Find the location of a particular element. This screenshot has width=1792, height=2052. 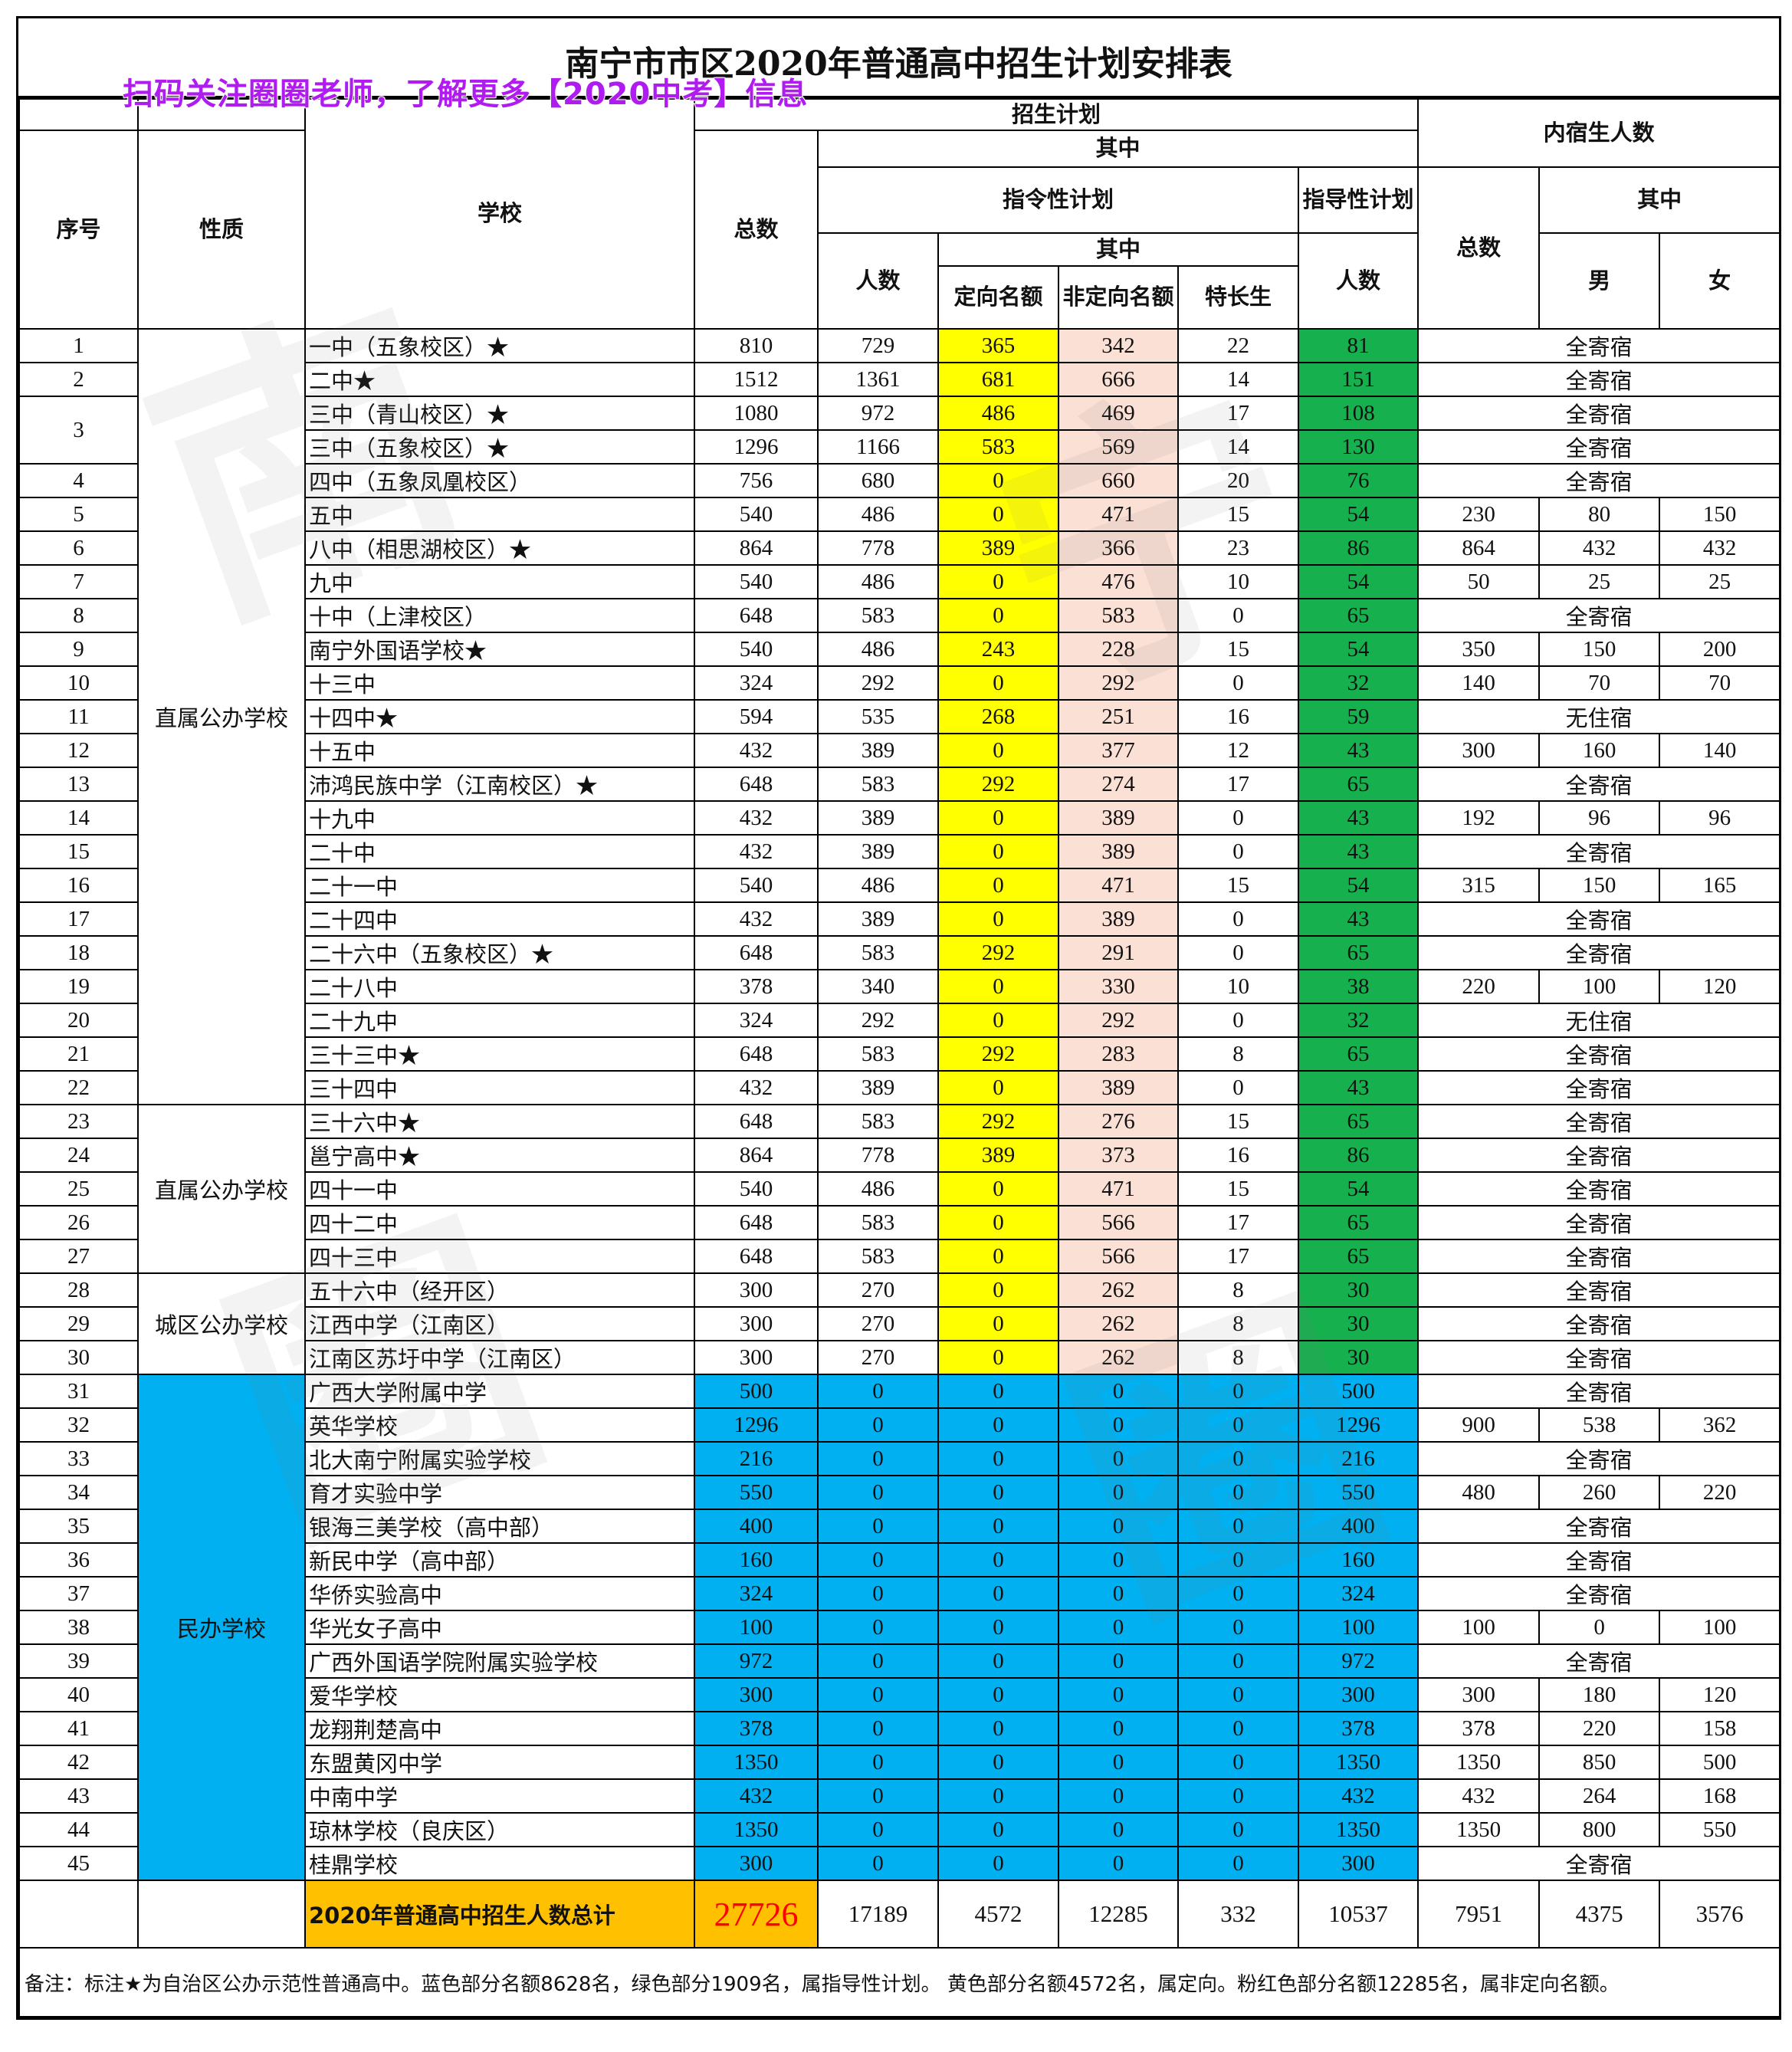

school-cell: 十四中★ is located at coordinates (500, 716).